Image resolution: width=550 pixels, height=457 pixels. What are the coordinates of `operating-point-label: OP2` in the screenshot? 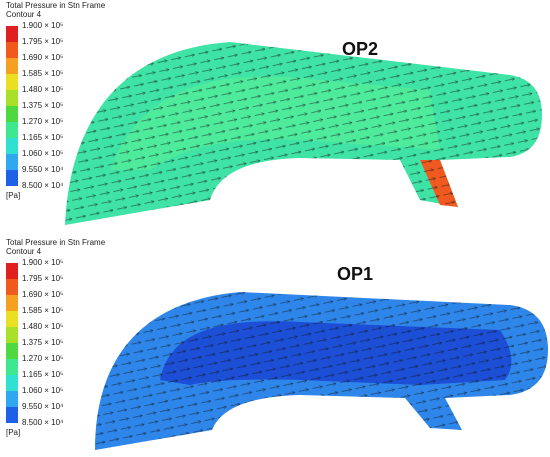 It's located at (360, 49).